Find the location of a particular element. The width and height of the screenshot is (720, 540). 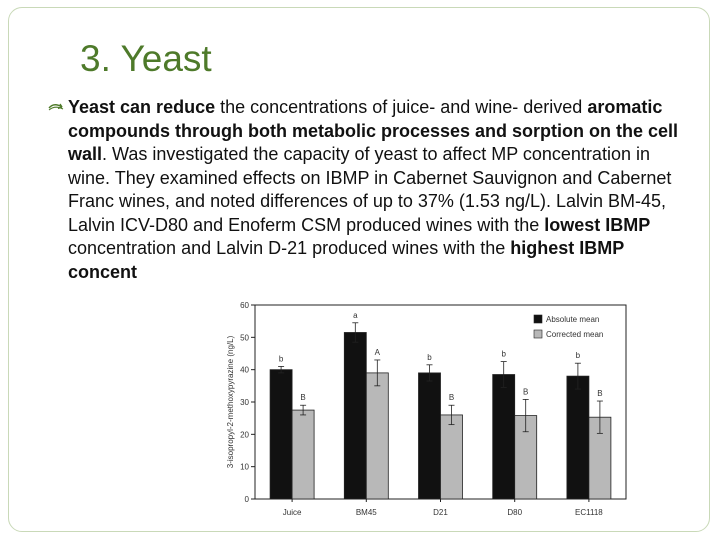

y-tick-label: 60 is located at coordinates (244, 305).